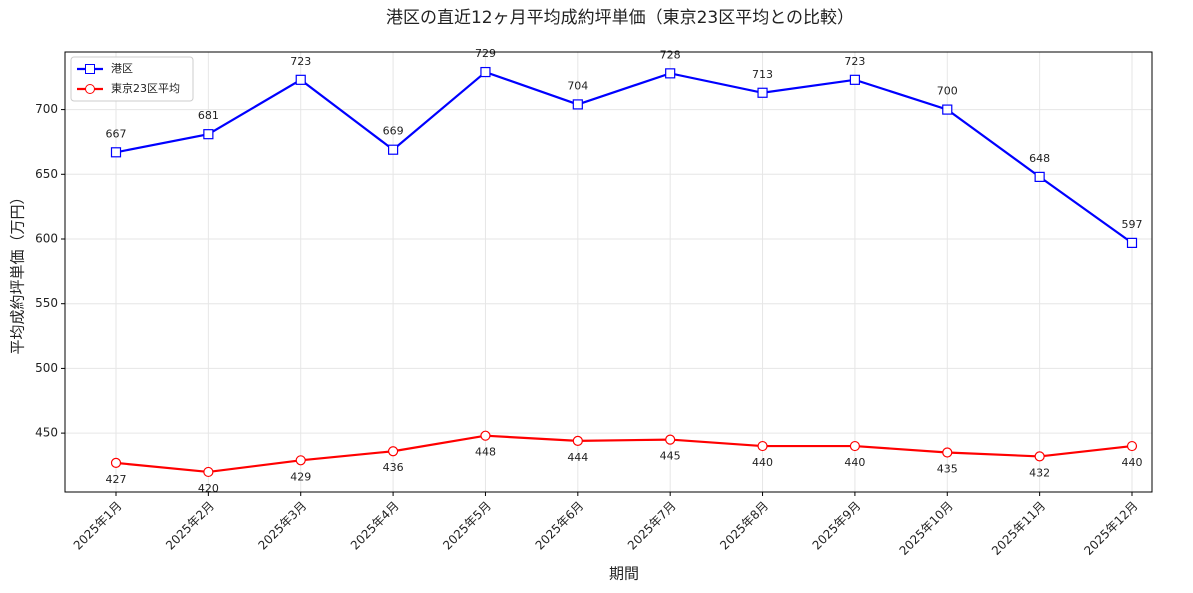 This screenshot has width=1193, height=593. Describe the element at coordinates (46, 174) in the screenshot. I see `y-tick-label: 650` at that location.